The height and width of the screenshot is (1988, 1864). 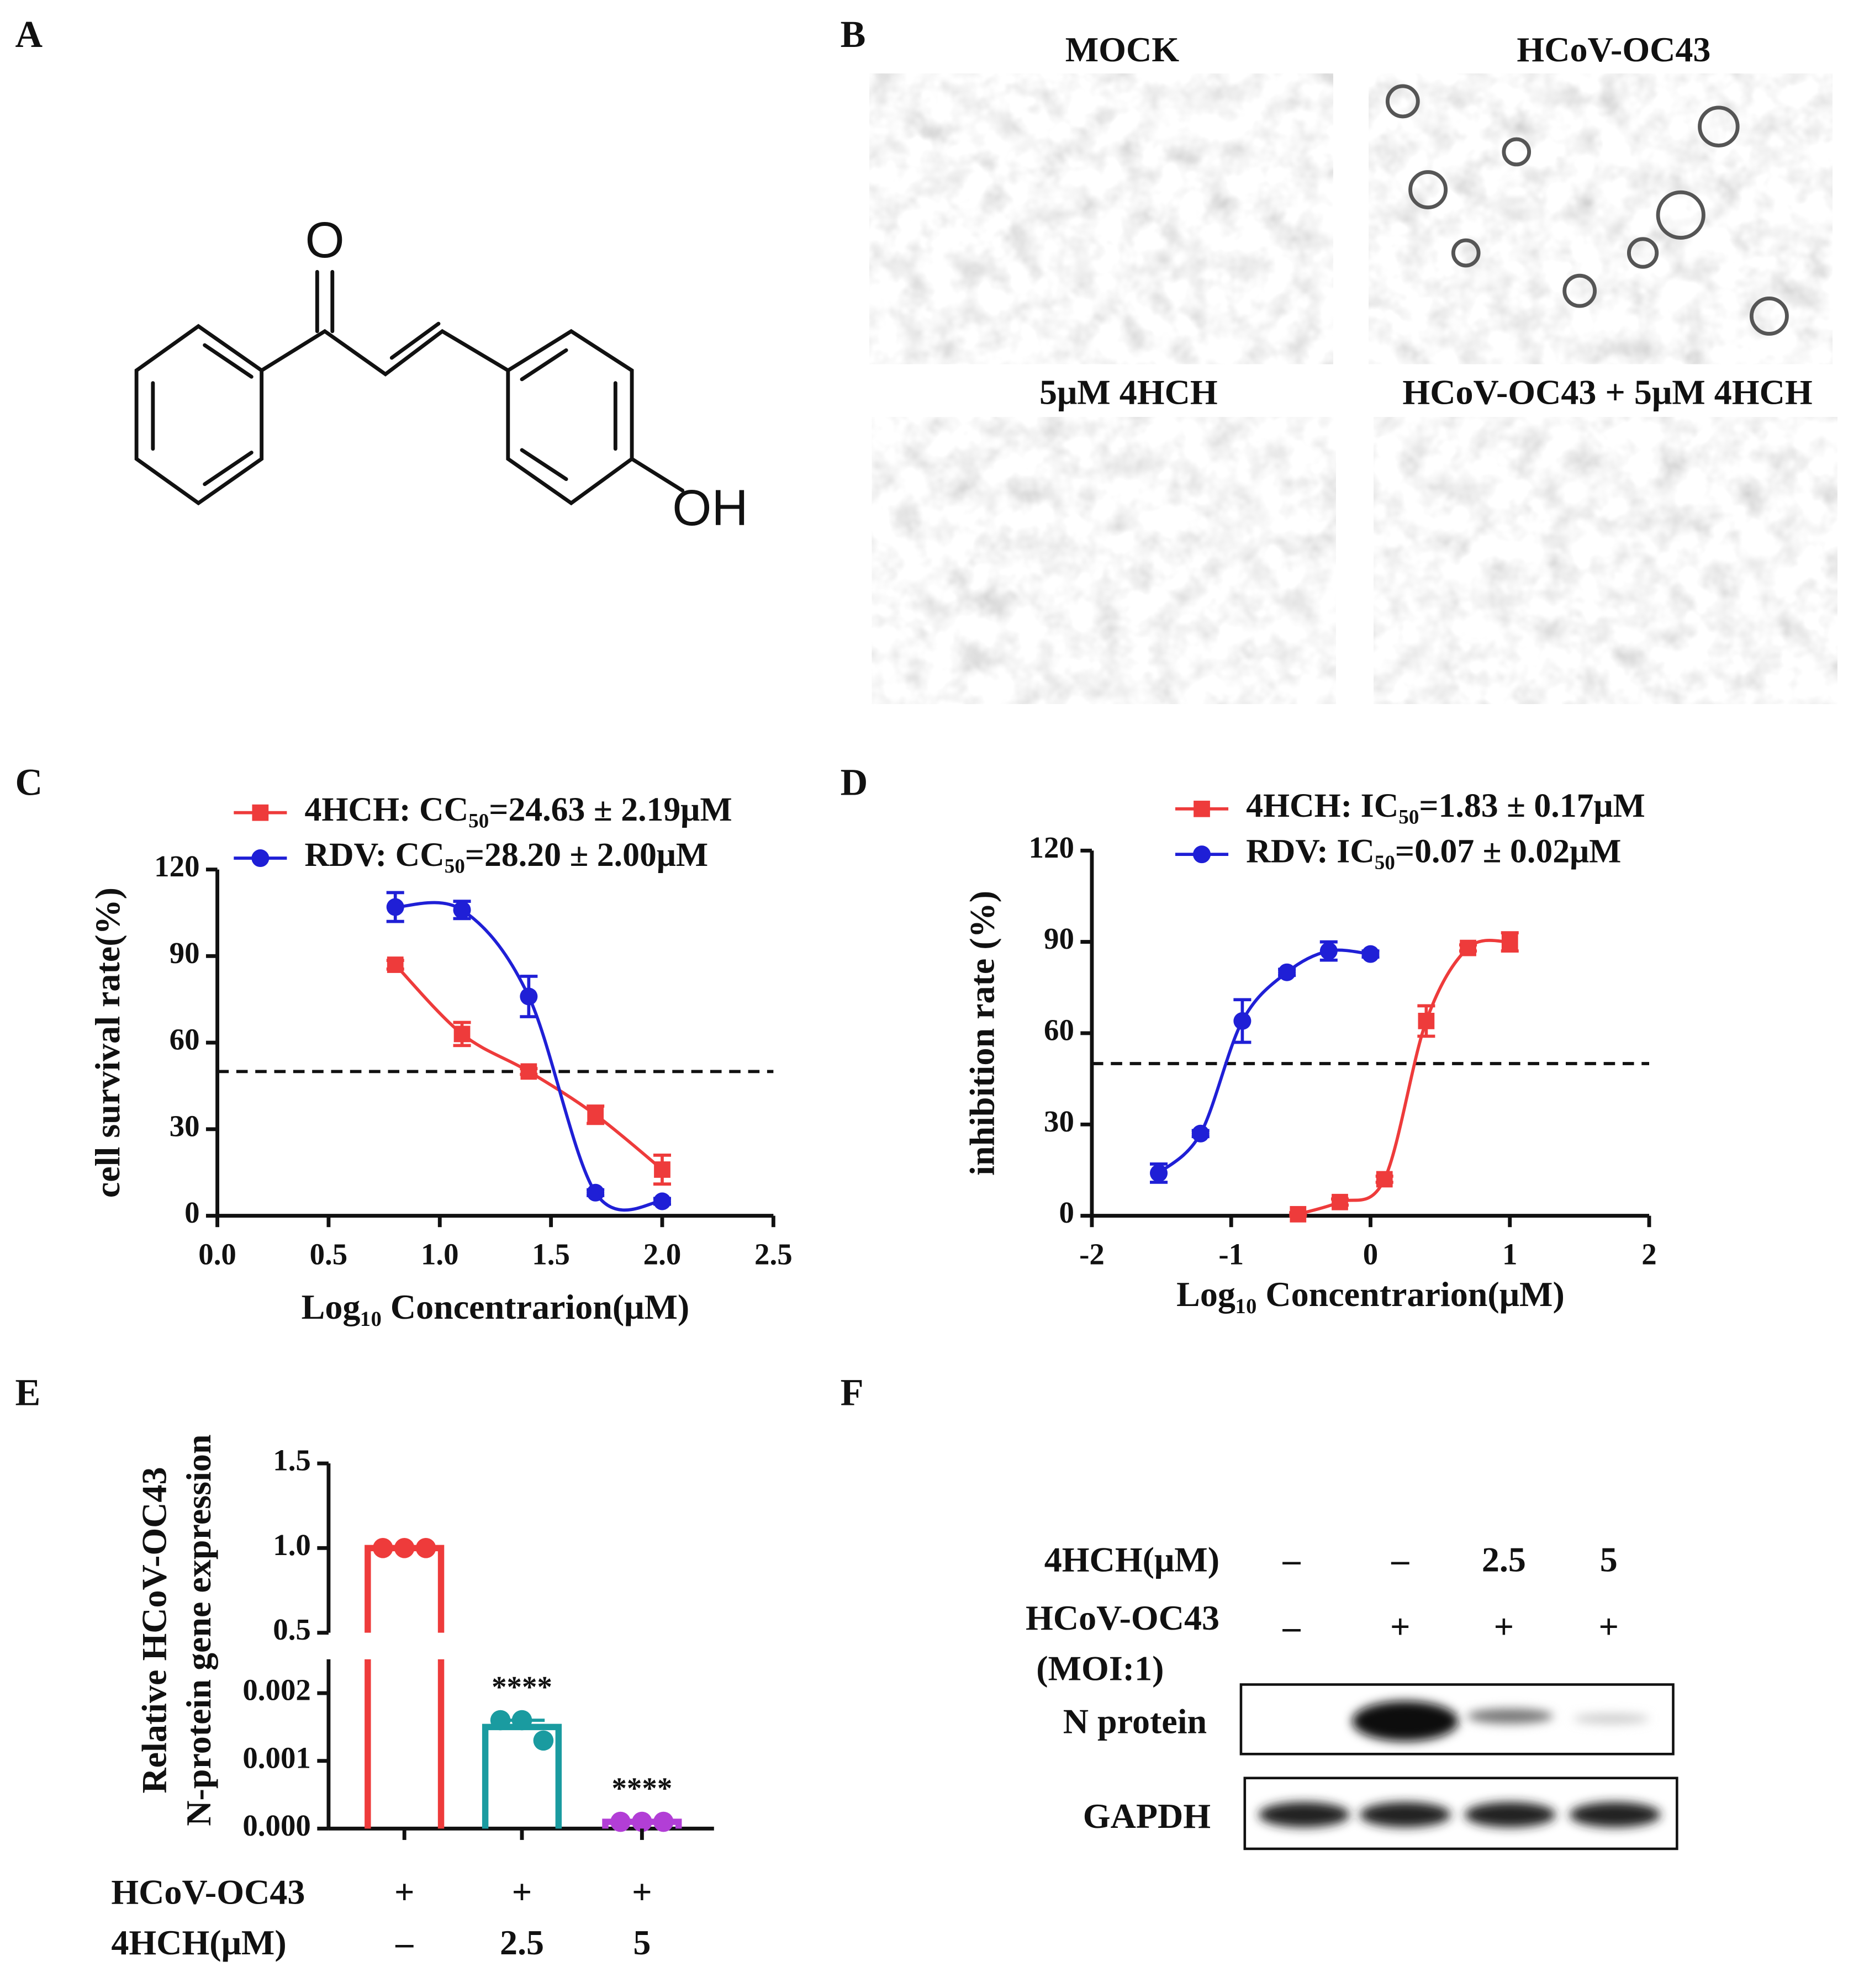 I want to click on legend-label: 4HCH: CC₅₀=24.63 ± 2.19μM, so click(x=518, y=809).